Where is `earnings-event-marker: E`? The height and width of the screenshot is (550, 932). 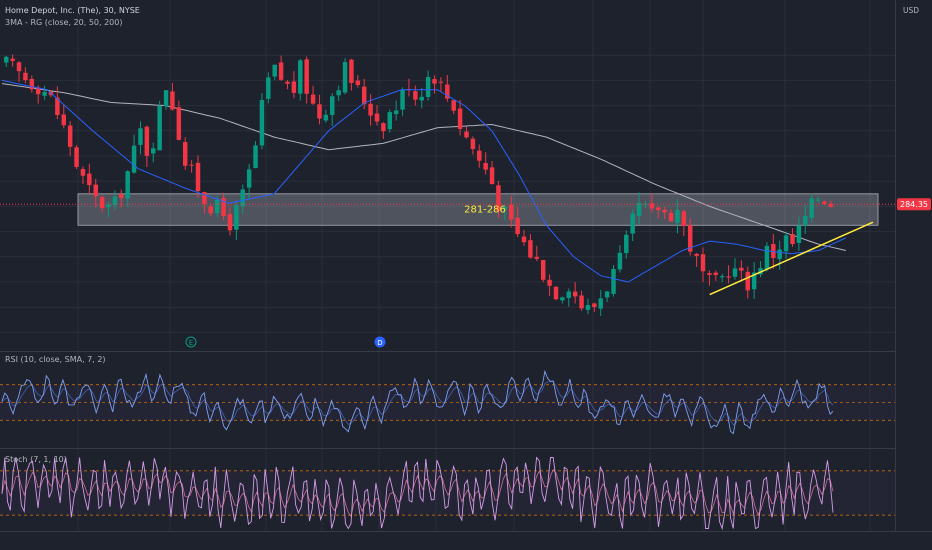 earnings-event-marker: E is located at coordinates (191, 342).